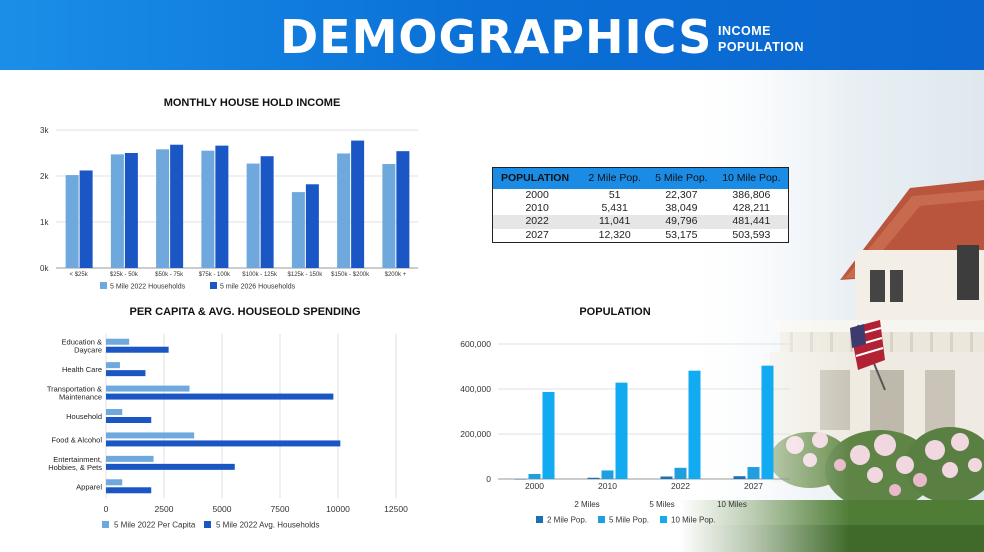  Describe the element at coordinates (306, 275) in the screenshot. I see `x-tick-label: $125k - 150k` at that location.